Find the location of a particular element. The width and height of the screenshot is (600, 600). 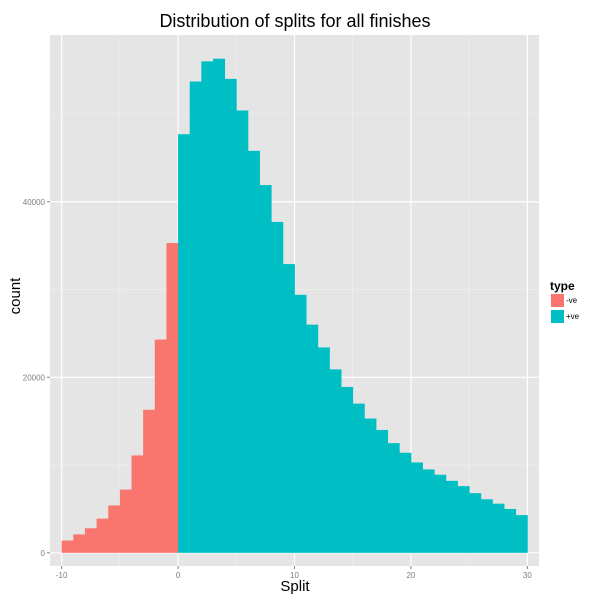

legend-label: +ve is located at coordinates (573, 316).